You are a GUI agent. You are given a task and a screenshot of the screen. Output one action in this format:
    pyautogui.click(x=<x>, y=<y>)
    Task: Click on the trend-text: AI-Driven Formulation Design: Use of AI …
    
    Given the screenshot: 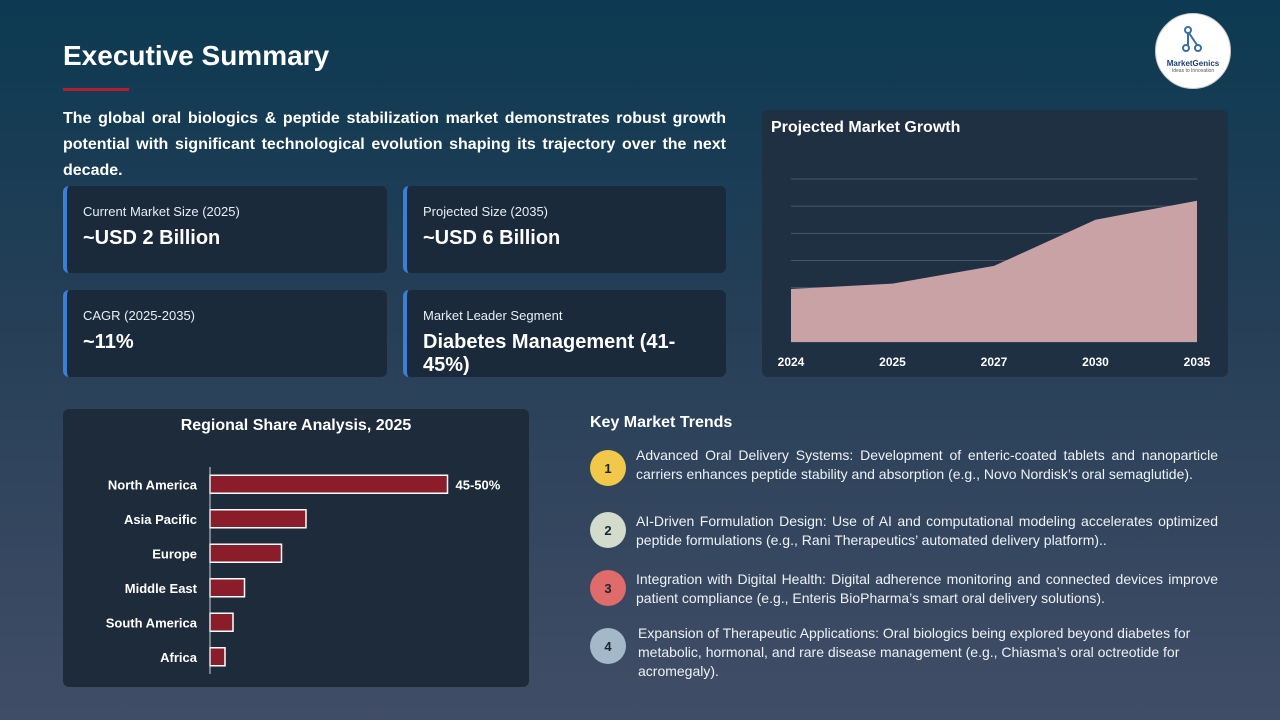 What is the action you would take?
    pyautogui.click(x=927, y=530)
    